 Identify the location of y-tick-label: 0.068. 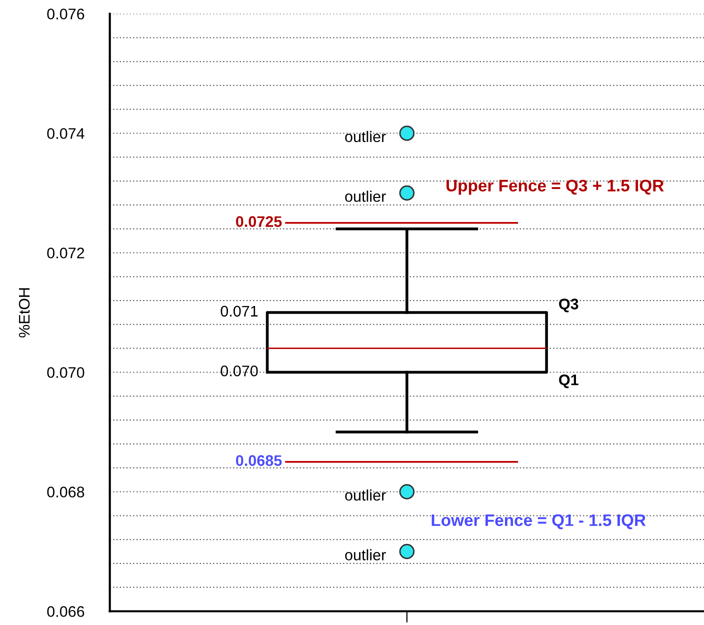
(65, 492).